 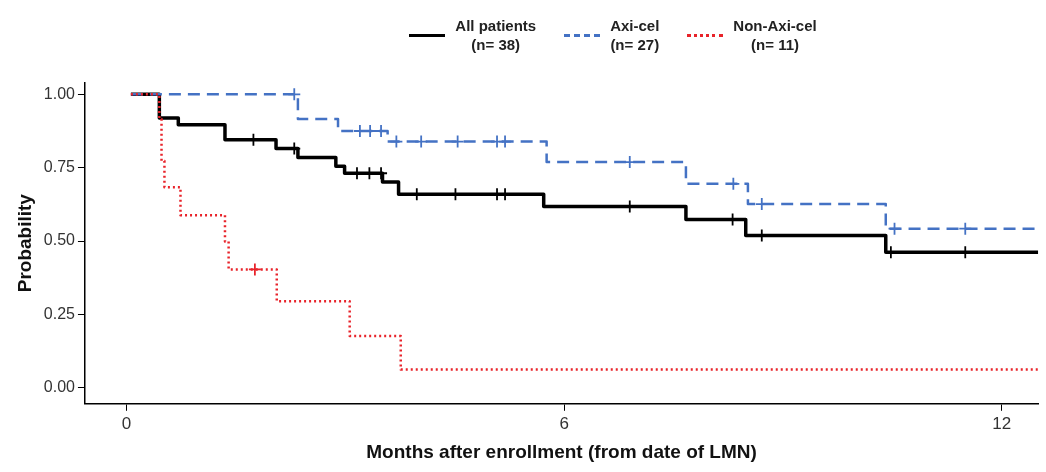 What do you see at coordinates (59, 313) in the screenshot?
I see `y-tick-label: 0.25` at bounding box center [59, 313].